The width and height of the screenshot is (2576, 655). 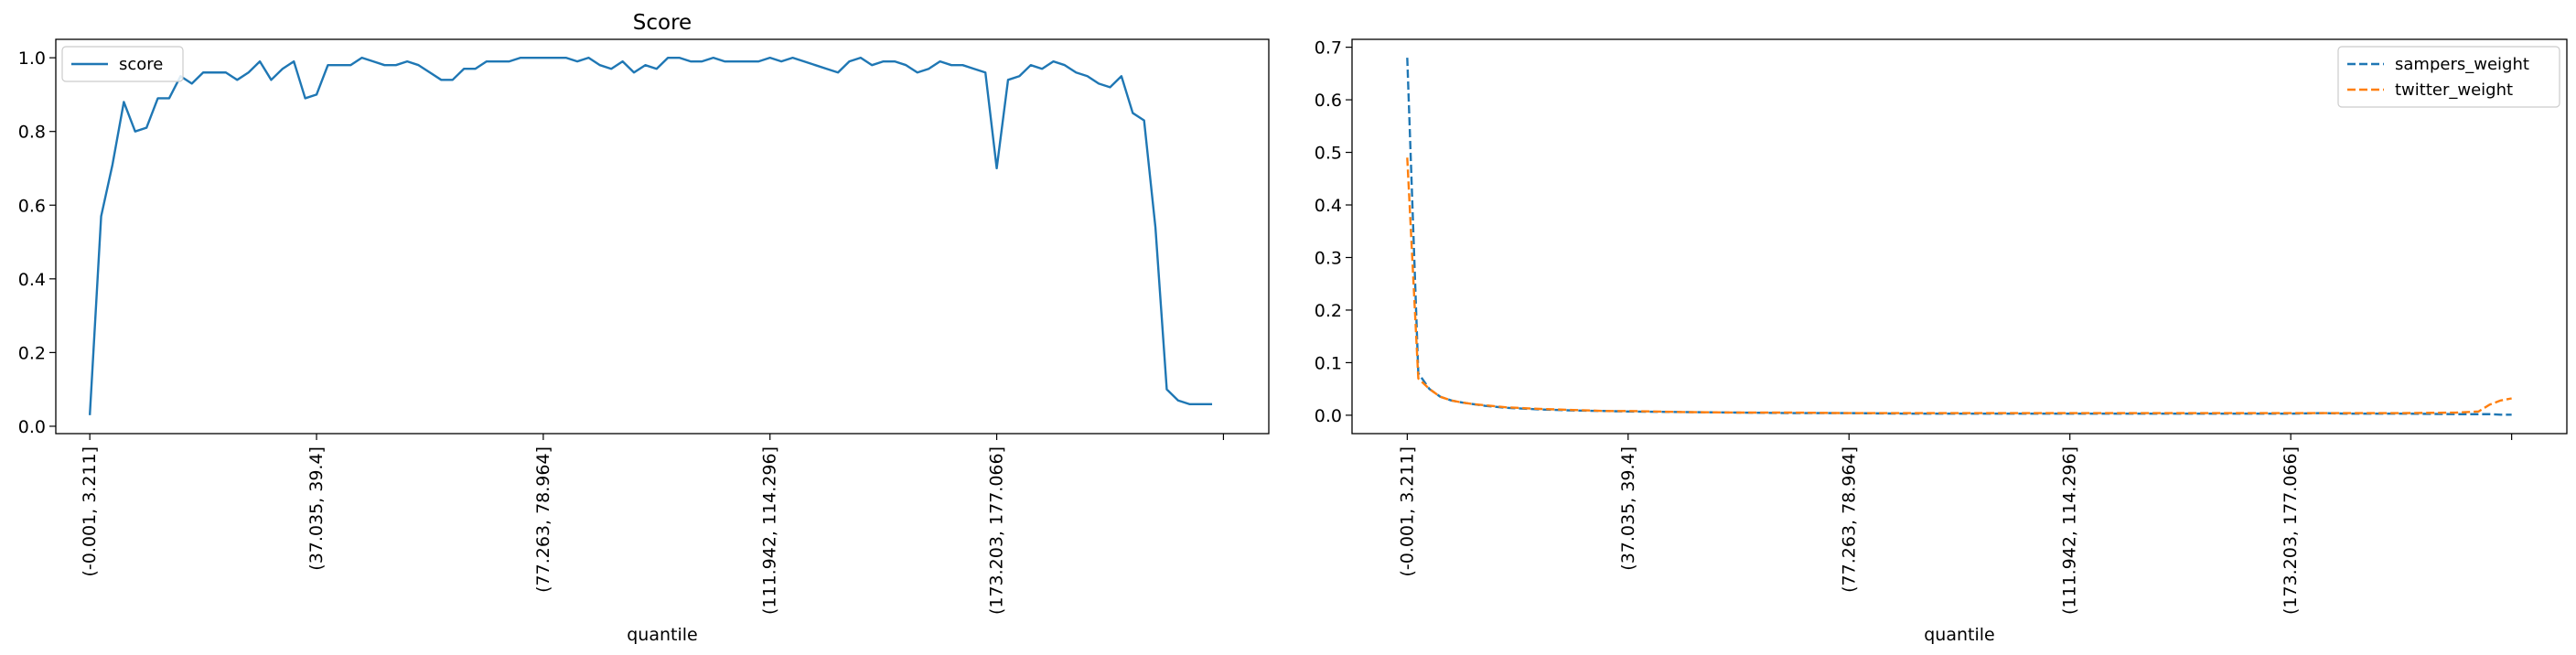 I want to click on legend: sampers_weight twitter_weight, so click(x=2448, y=77).